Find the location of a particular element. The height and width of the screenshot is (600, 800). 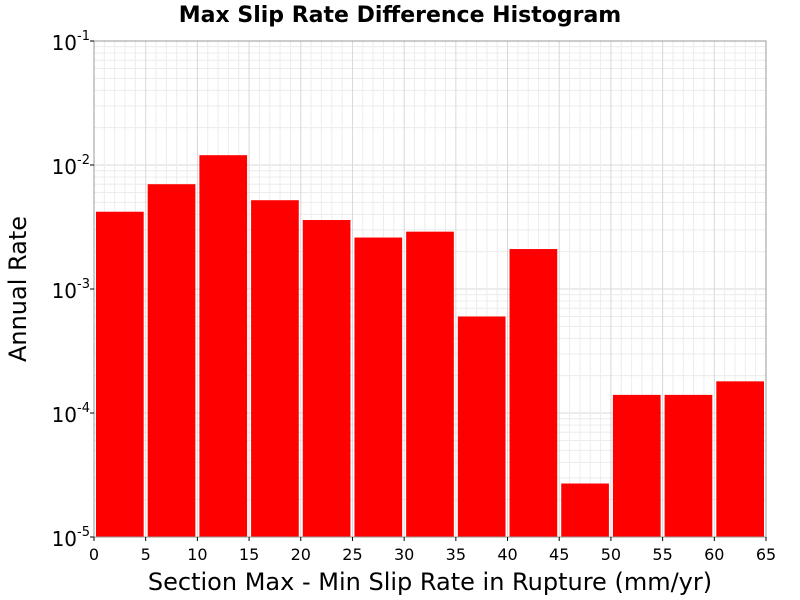

x-tick-label: 10 is located at coordinates (197, 554).